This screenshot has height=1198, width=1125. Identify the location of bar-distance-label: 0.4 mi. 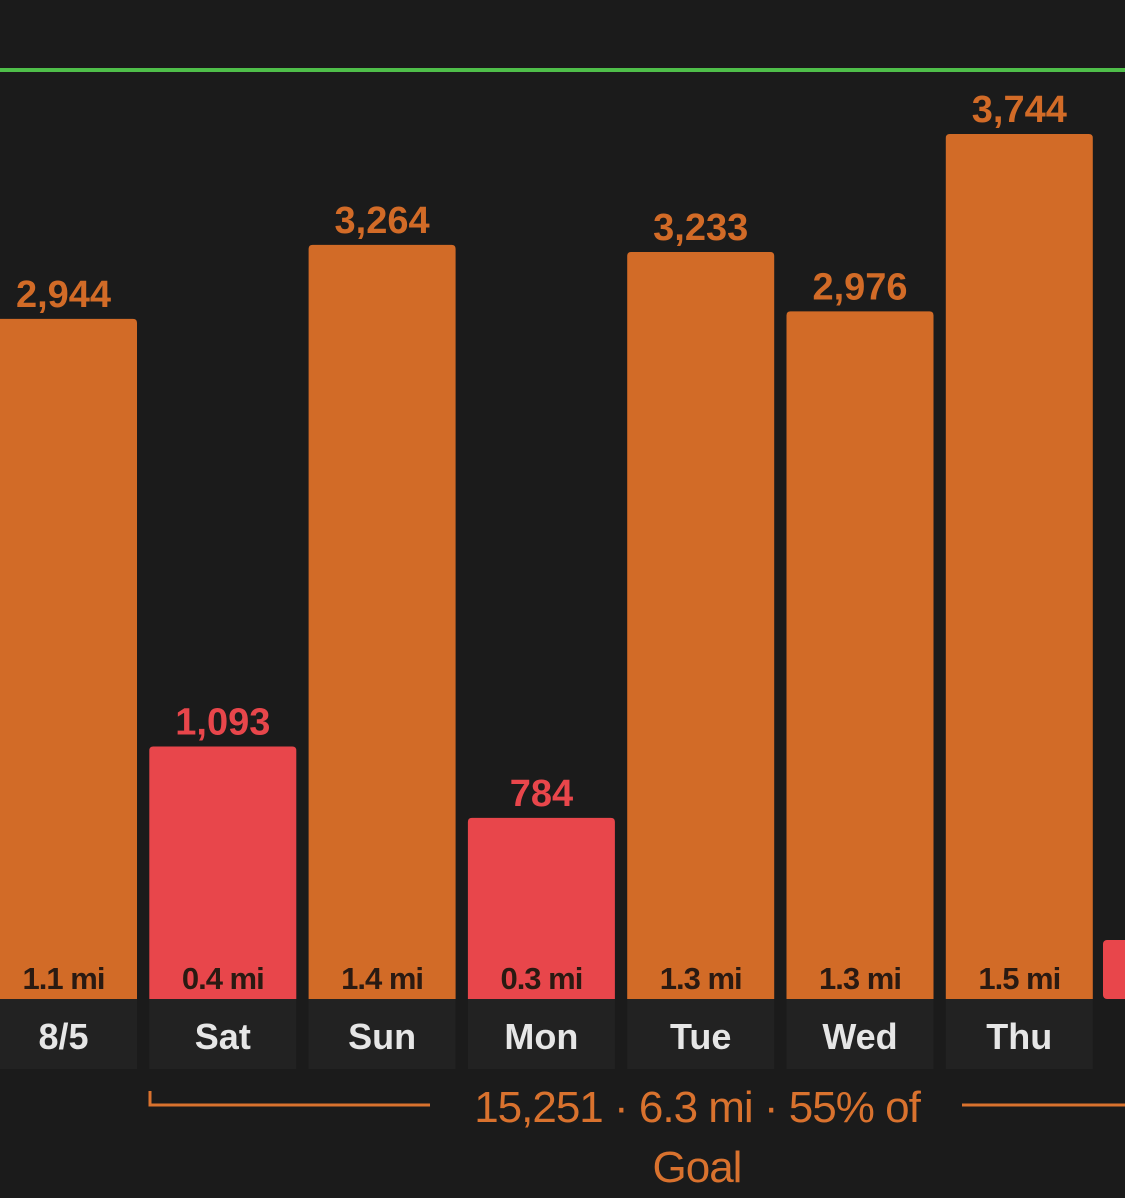
(223, 978).